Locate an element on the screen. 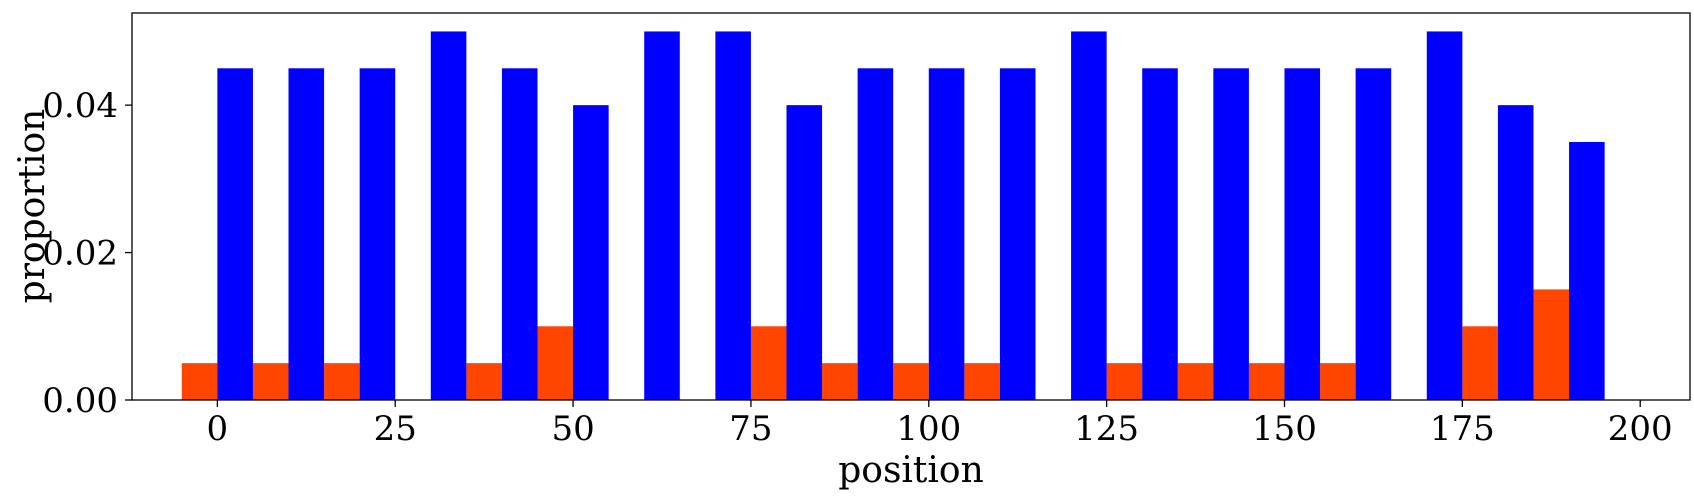  x-tick-label: 75 is located at coordinates (750, 429).